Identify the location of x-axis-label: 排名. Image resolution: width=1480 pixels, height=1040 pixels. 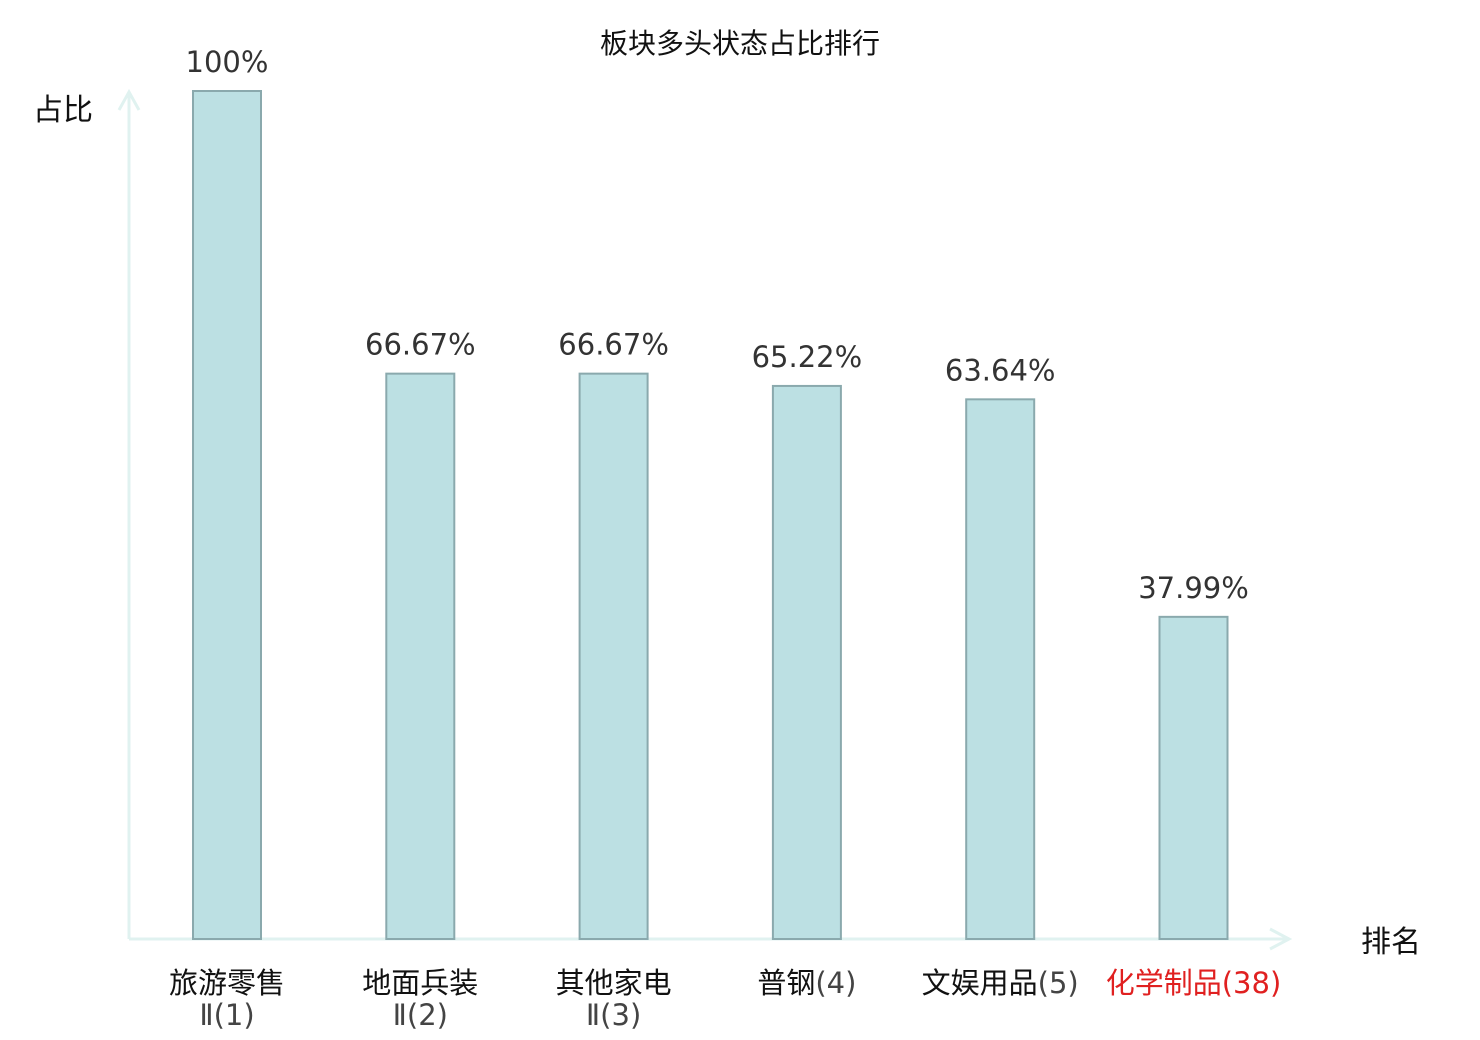
(1391, 942).